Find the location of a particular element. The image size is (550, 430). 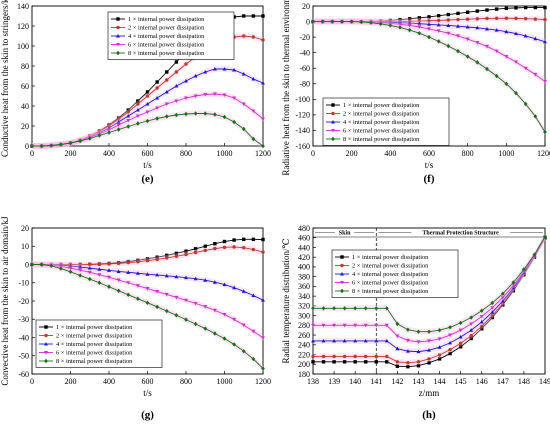

x-tick-label: 200 is located at coordinates (71, 153).